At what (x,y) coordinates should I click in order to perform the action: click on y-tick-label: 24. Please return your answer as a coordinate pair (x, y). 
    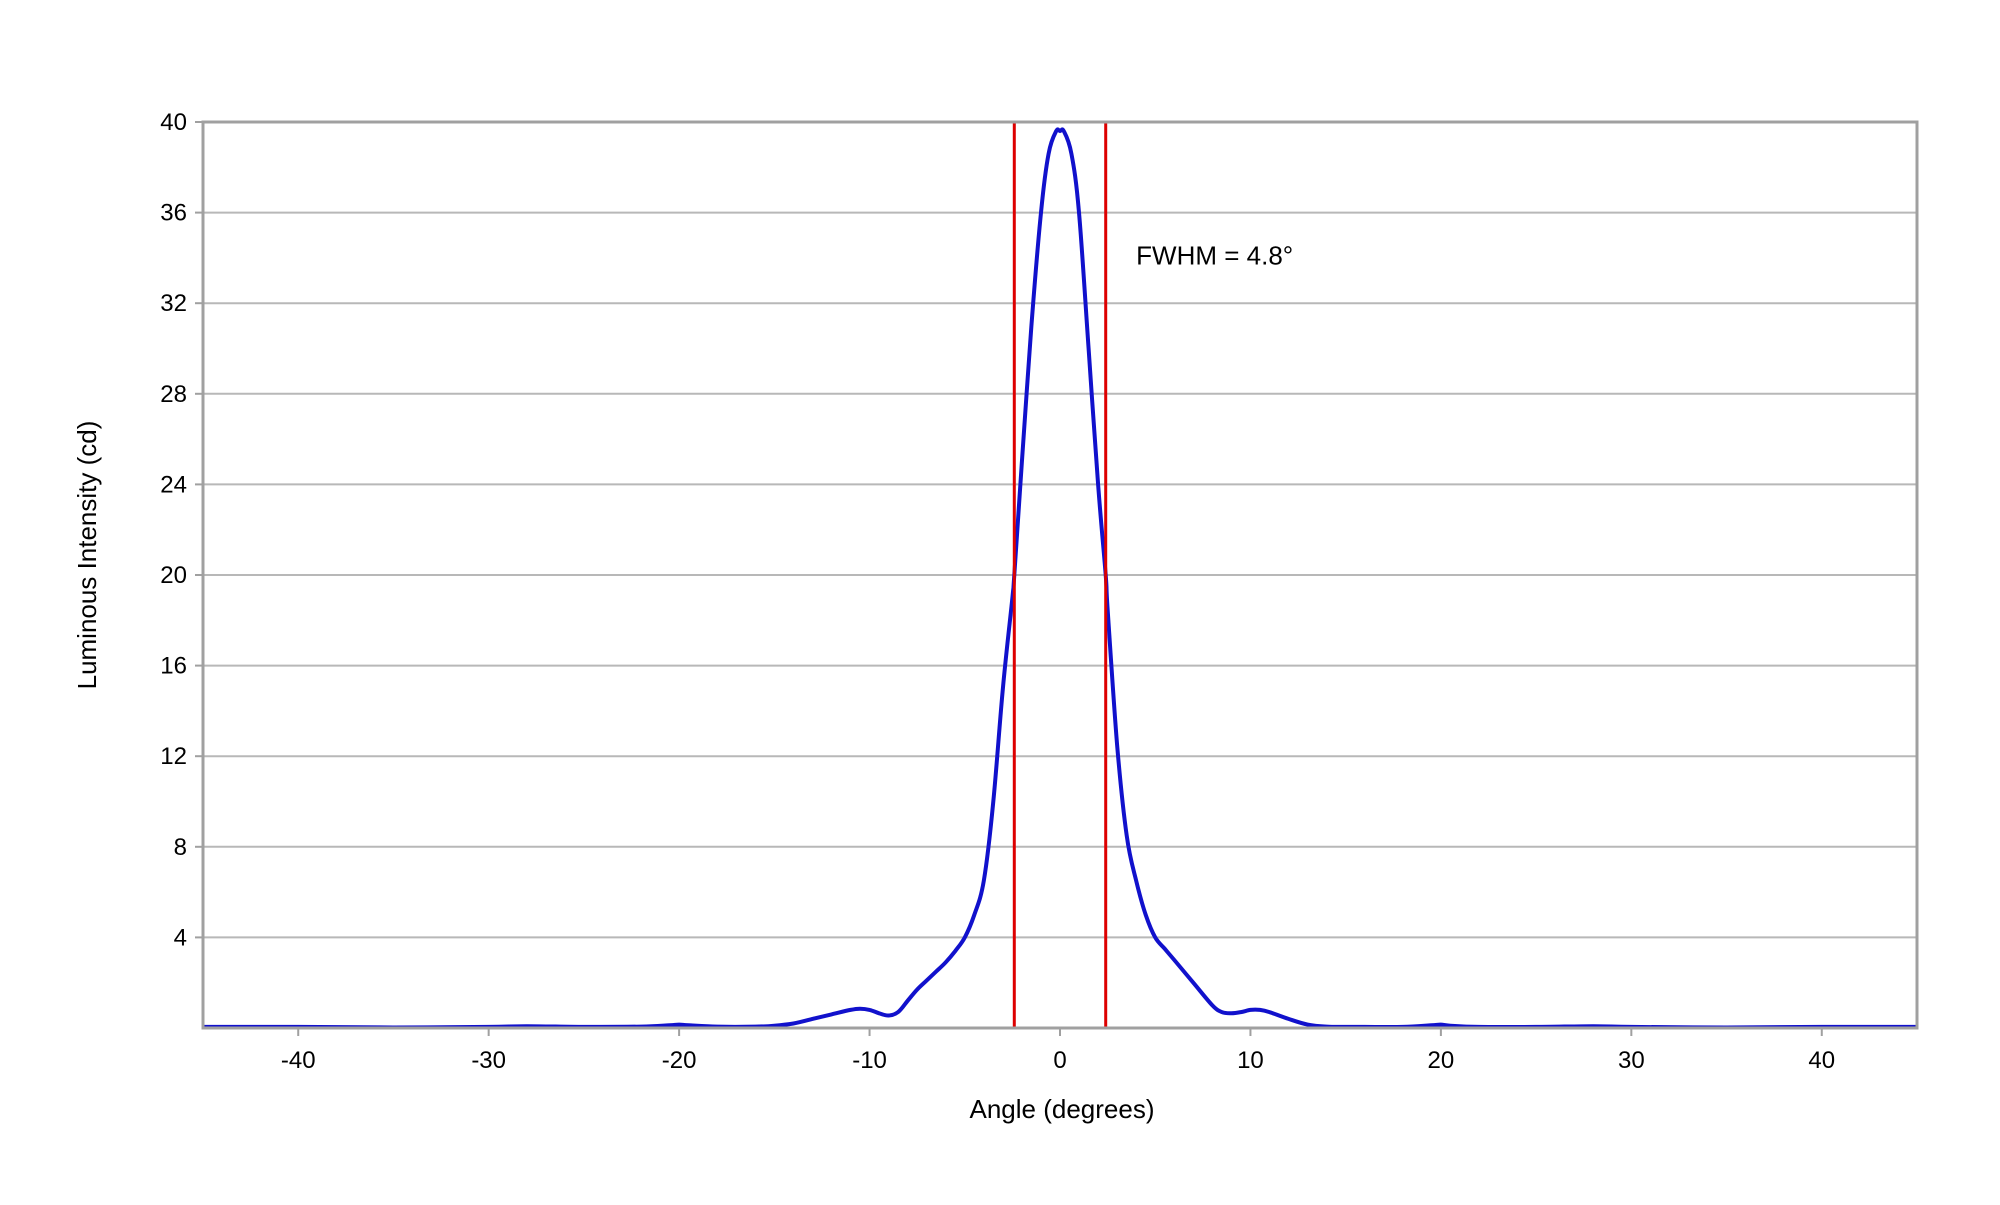
    Looking at the image, I should click on (173, 484).